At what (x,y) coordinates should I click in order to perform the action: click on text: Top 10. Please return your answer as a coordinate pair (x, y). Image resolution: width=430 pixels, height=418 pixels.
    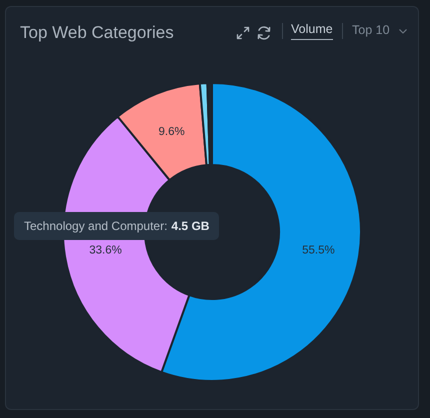
    Looking at the image, I should click on (371, 30).